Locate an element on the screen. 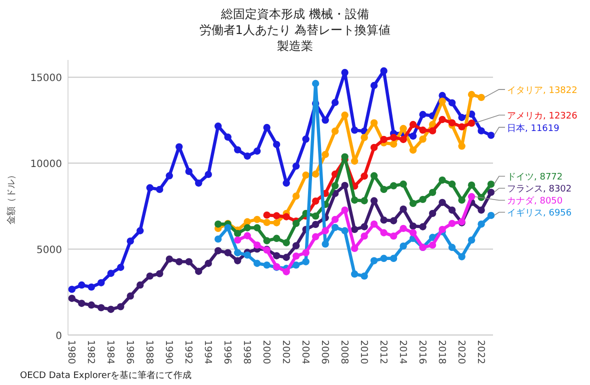  annotation: アメリカ, 12326 is located at coordinates (542, 117).